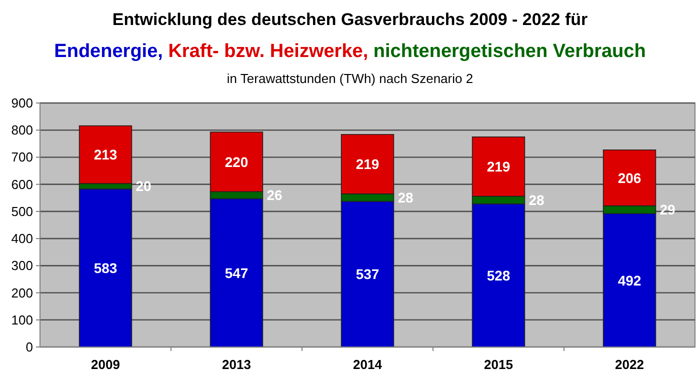 The image size is (700, 381). I want to click on data-label: 213, so click(106, 154).